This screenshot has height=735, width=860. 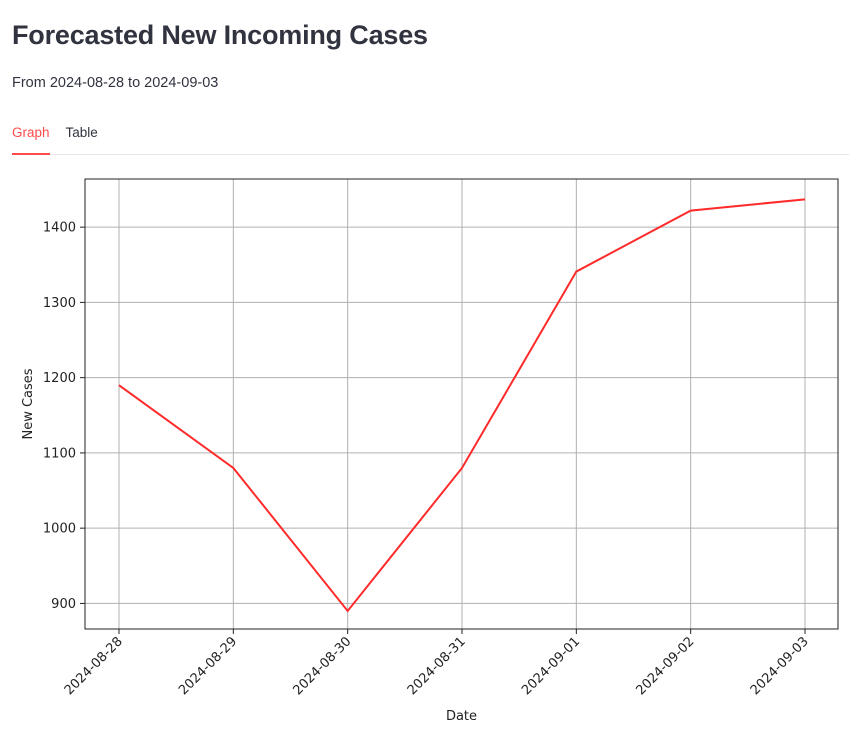 What do you see at coordinates (64, 416) in the screenshot?
I see `y-axis-ticks: 900 1000 1100 1200 1300 1400` at bounding box center [64, 416].